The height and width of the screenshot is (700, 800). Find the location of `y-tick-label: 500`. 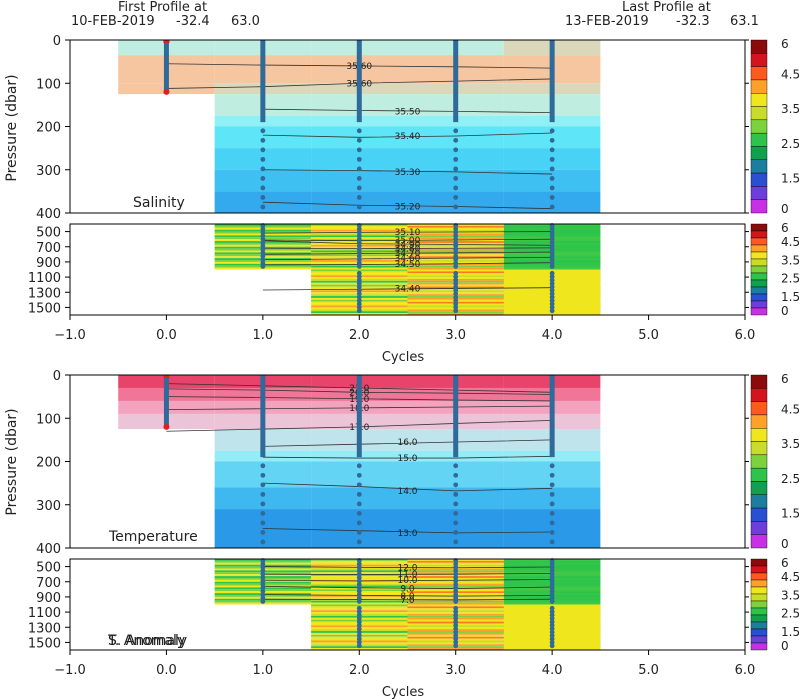

y-tick-label: 500 is located at coordinates (48, 233).